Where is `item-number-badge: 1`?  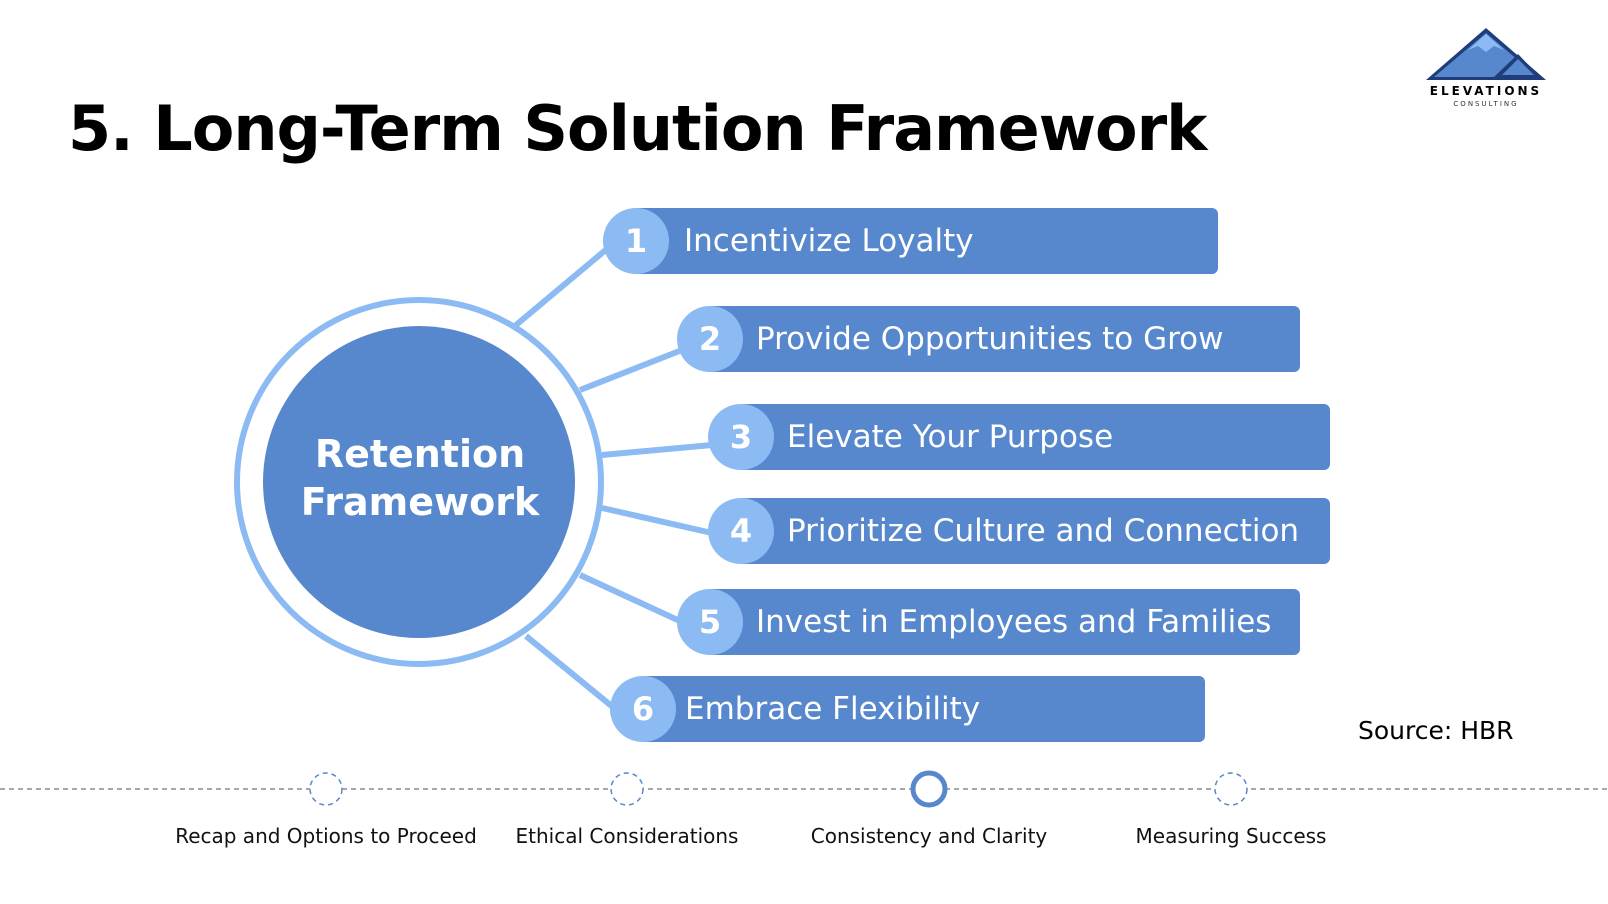
item-number-badge: 1 is located at coordinates (636, 241).